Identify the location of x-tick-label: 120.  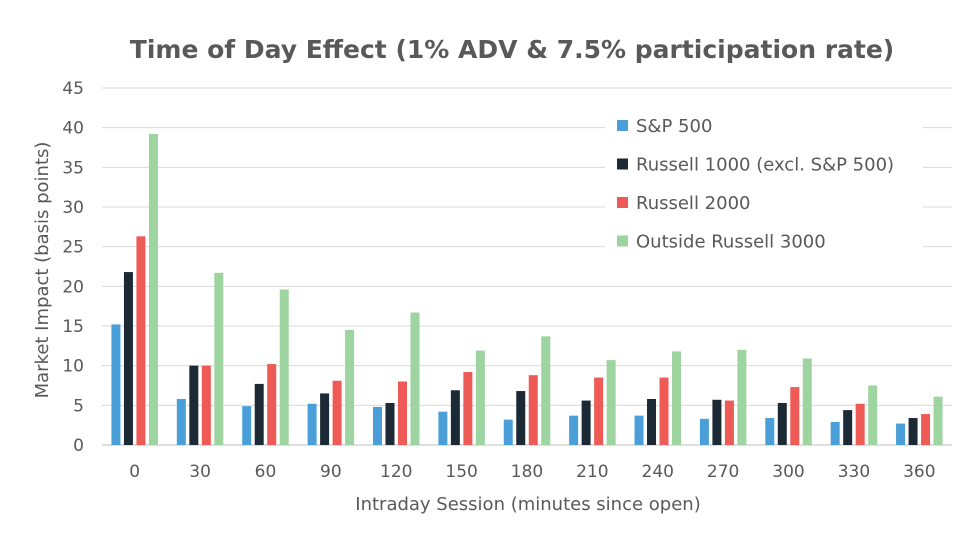
(396, 472).